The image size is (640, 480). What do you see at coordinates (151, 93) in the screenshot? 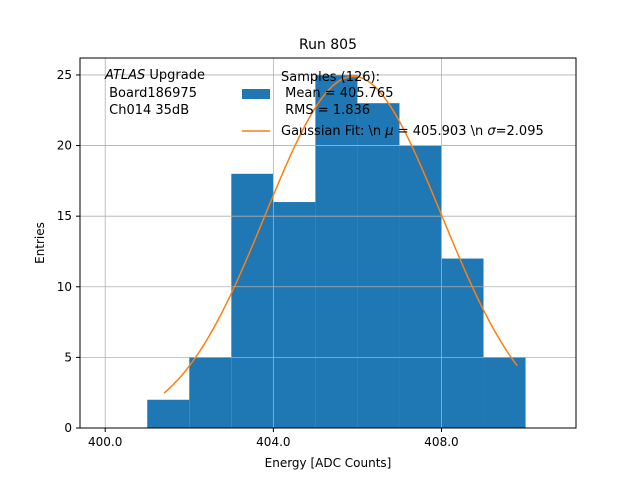
I see `annotation-line-2: Board186975` at bounding box center [151, 93].